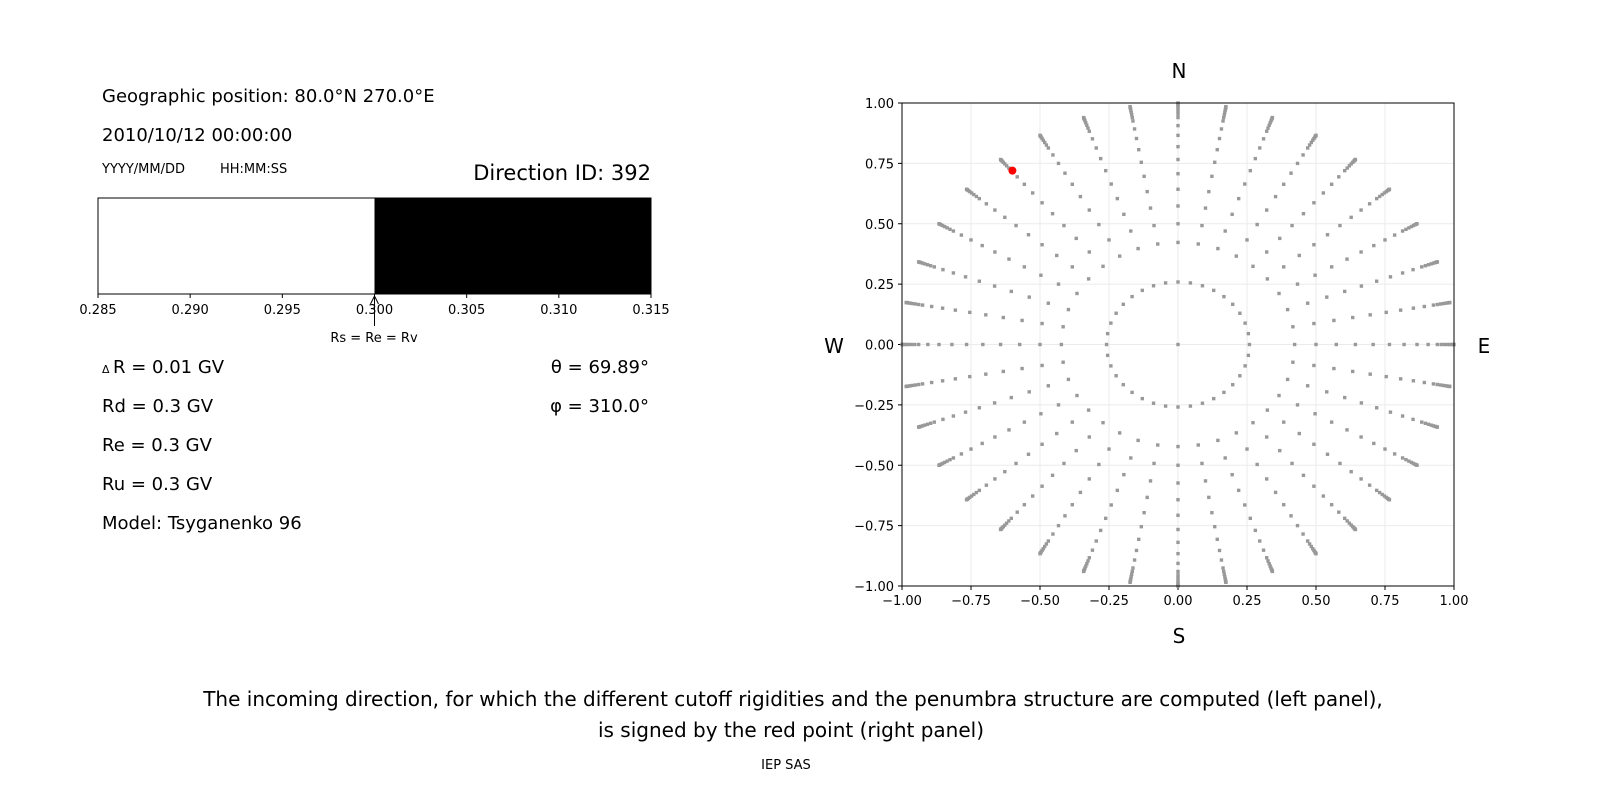 The height and width of the screenshot is (804, 1600). Describe the element at coordinates (158, 406) in the screenshot. I see `rd-value: Rd = 0.3 GV` at that location.